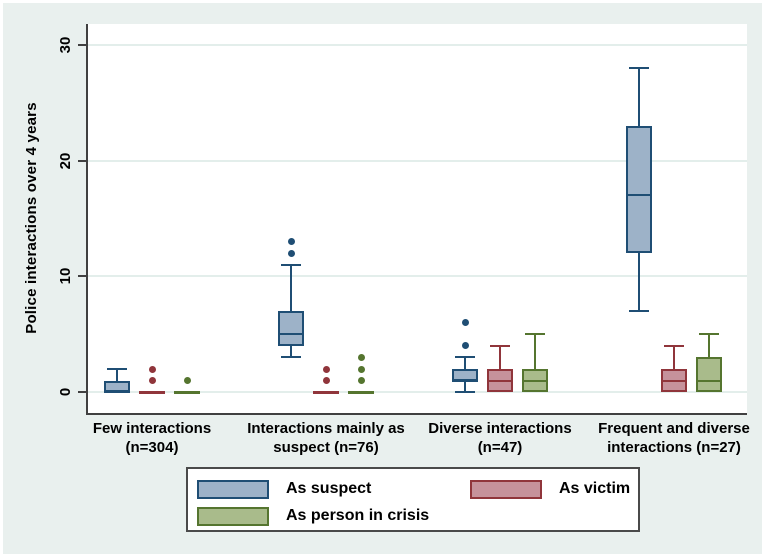  What do you see at coordinates (329, 488) in the screenshot?
I see `legend-label: As suspect` at bounding box center [329, 488].